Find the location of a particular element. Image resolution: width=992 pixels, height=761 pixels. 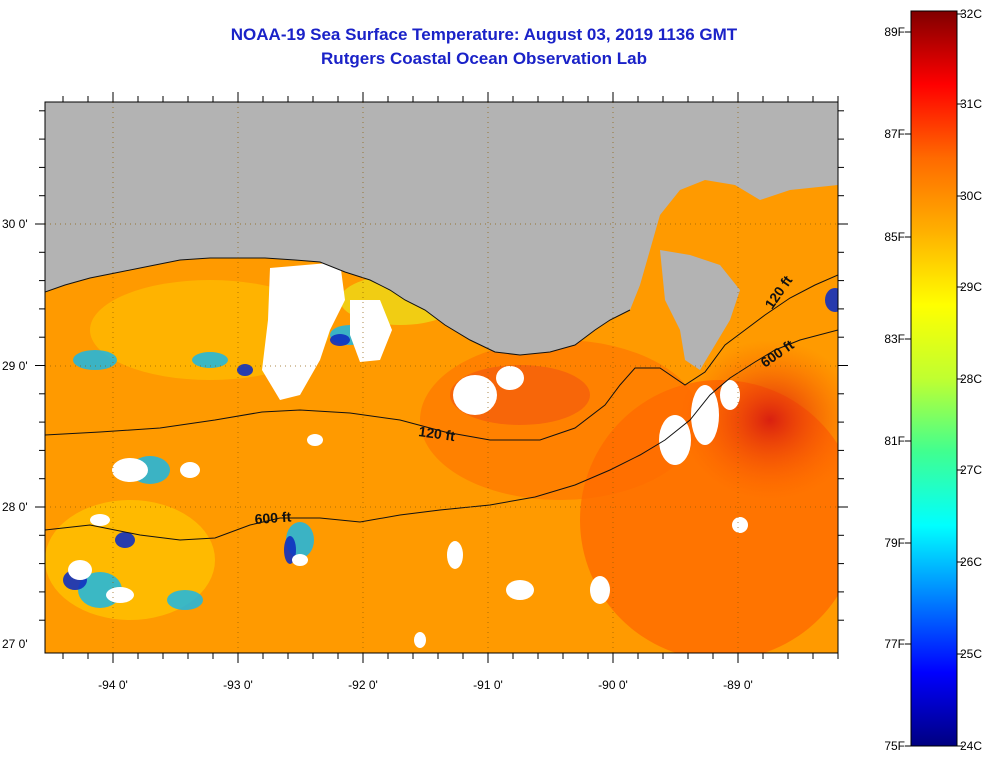

lon-label: -91 0' is located at coordinates (488, 685).